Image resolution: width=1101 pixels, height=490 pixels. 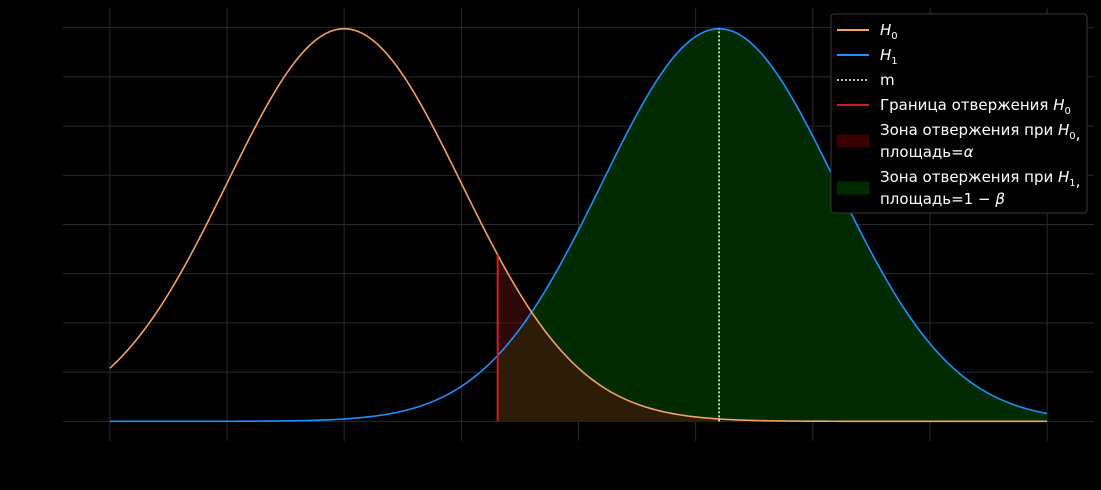 What do you see at coordinates (980, 179) in the screenshot?
I see `legend-label-zone_h1: Зона отвержения при H1,` at bounding box center [980, 179].